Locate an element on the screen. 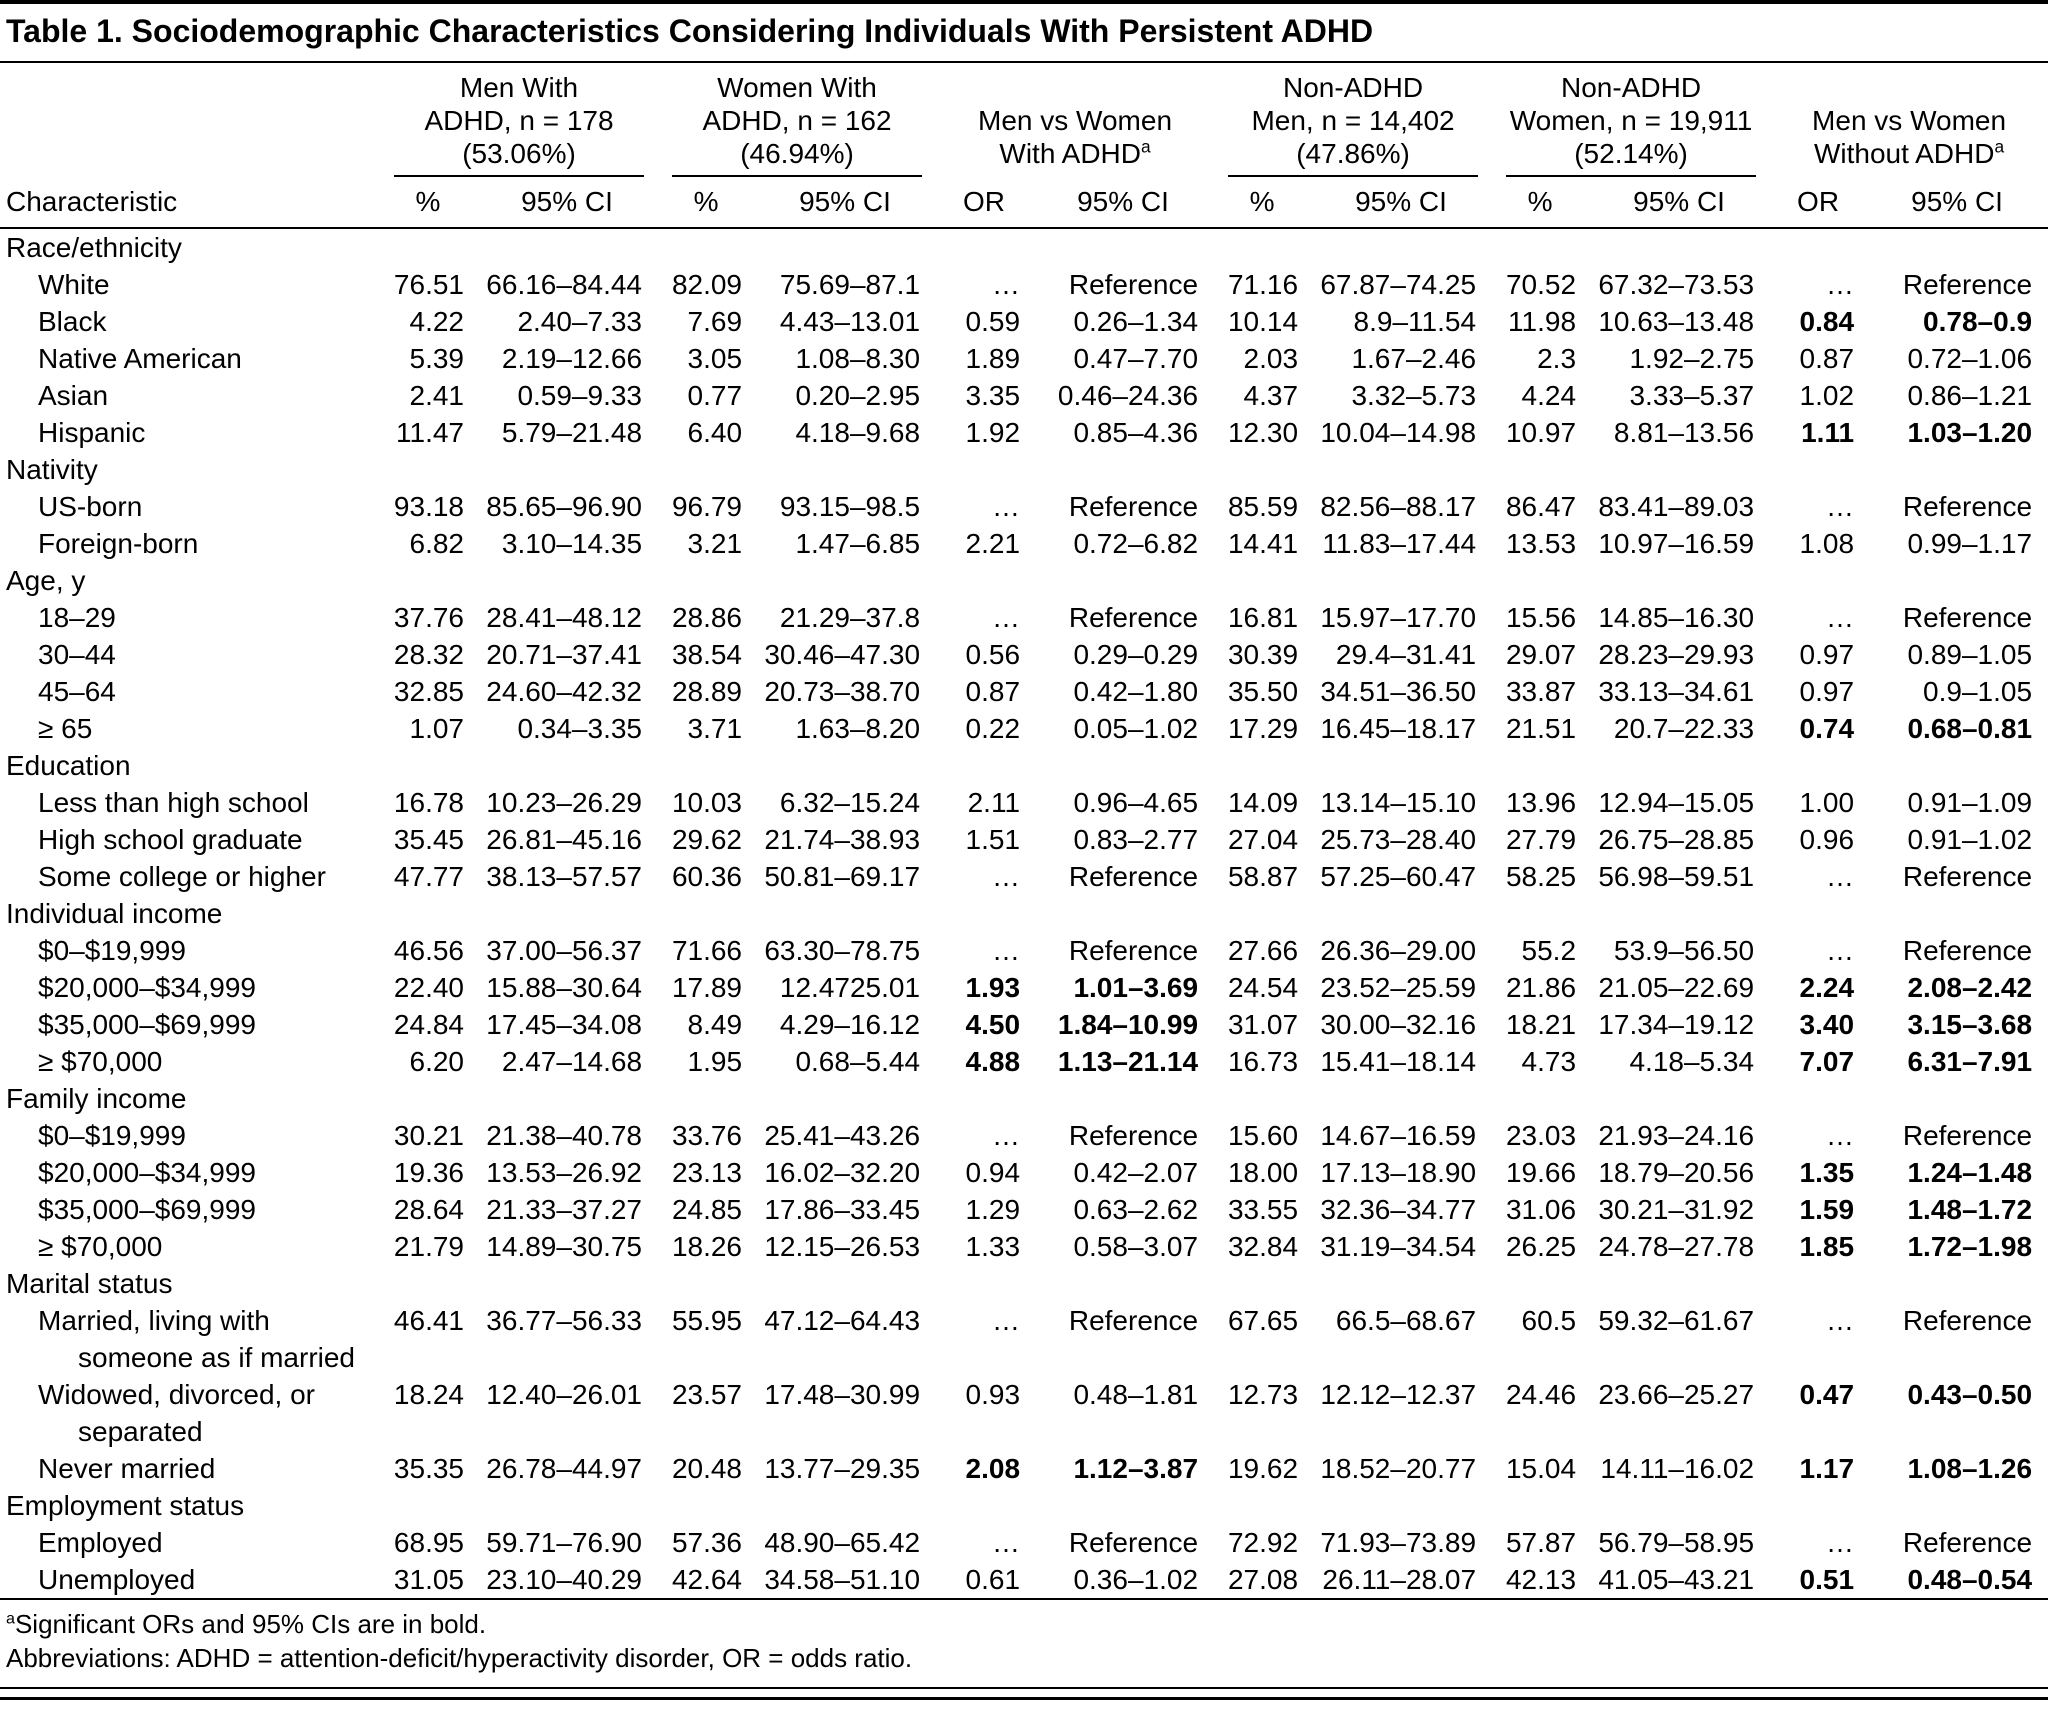  value-cell: 23.03 is located at coordinates (1541, 1135).